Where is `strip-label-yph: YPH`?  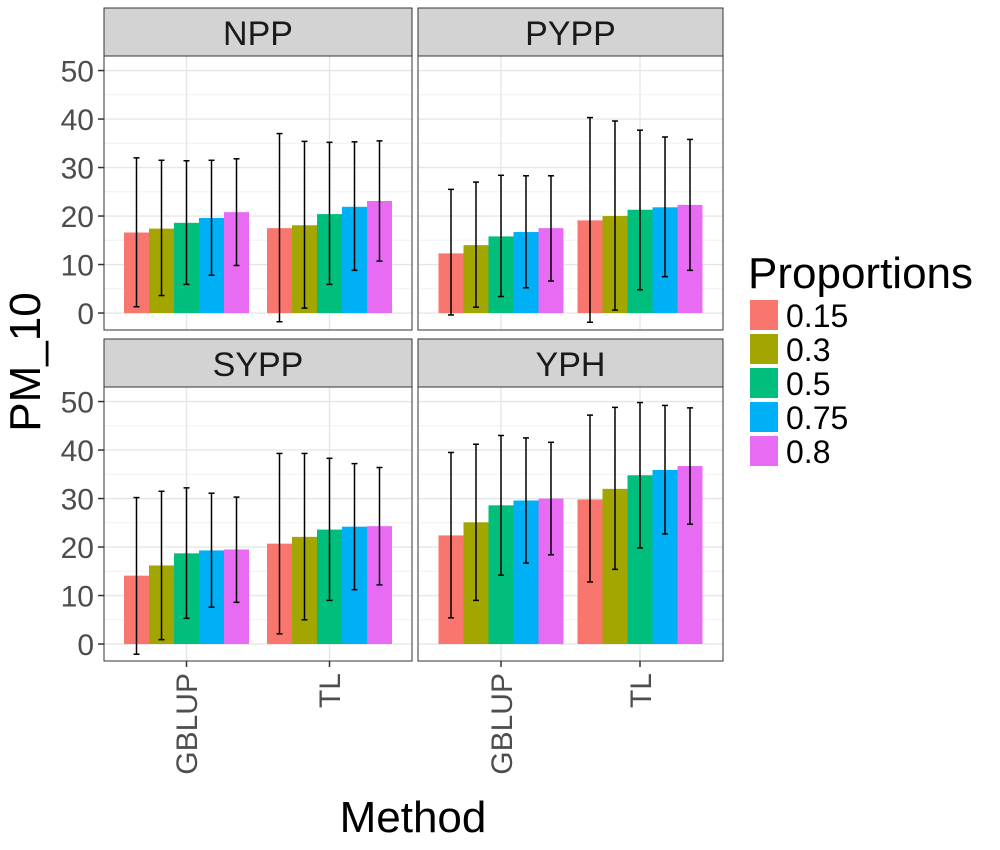 strip-label-yph: YPH is located at coordinates (571, 365).